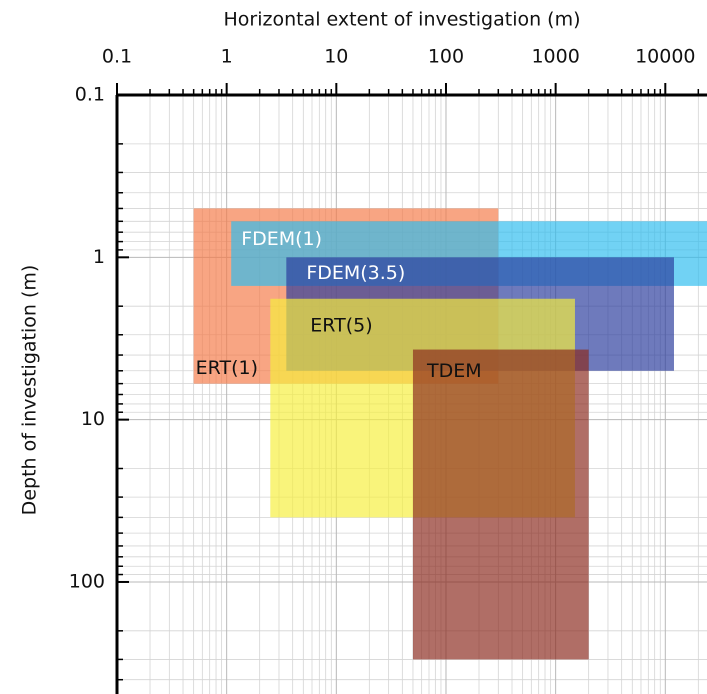  Describe the element at coordinates (227, 368) in the screenshot. I see `series-label: ERT(1)` at that location.